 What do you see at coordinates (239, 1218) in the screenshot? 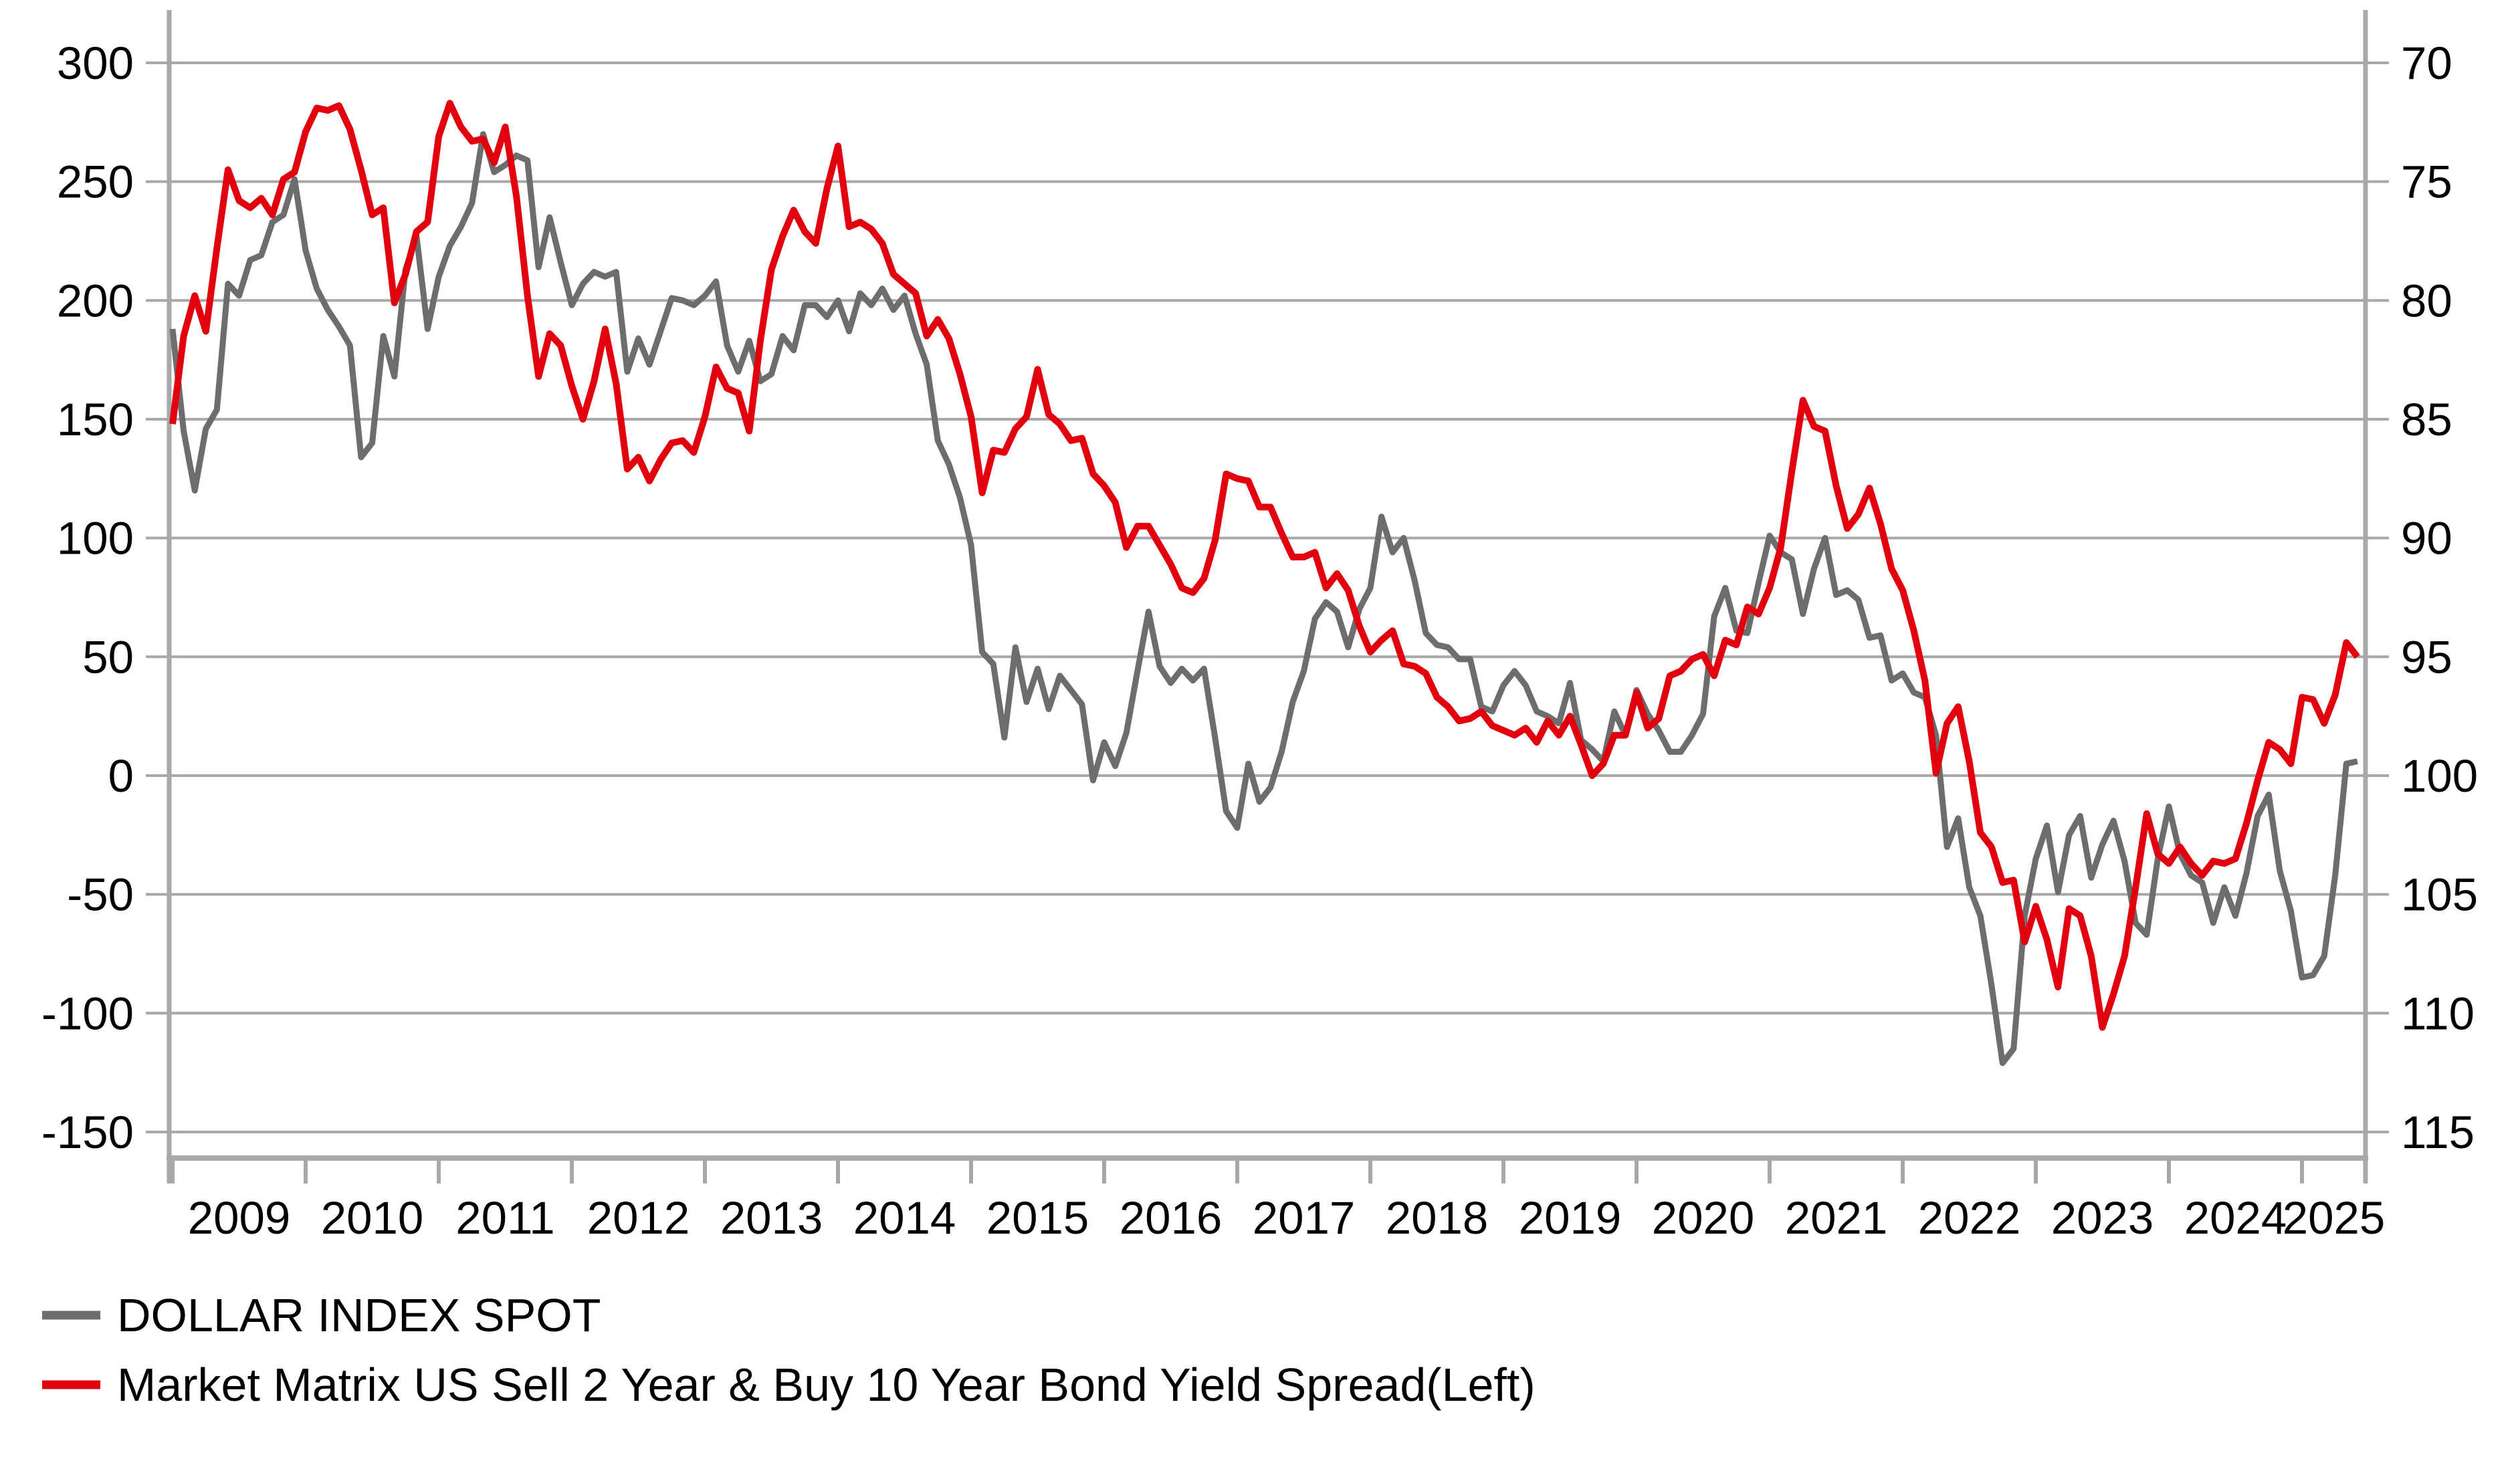
I see `x-axis-label: 2009` at bounding box center [239, 1218].